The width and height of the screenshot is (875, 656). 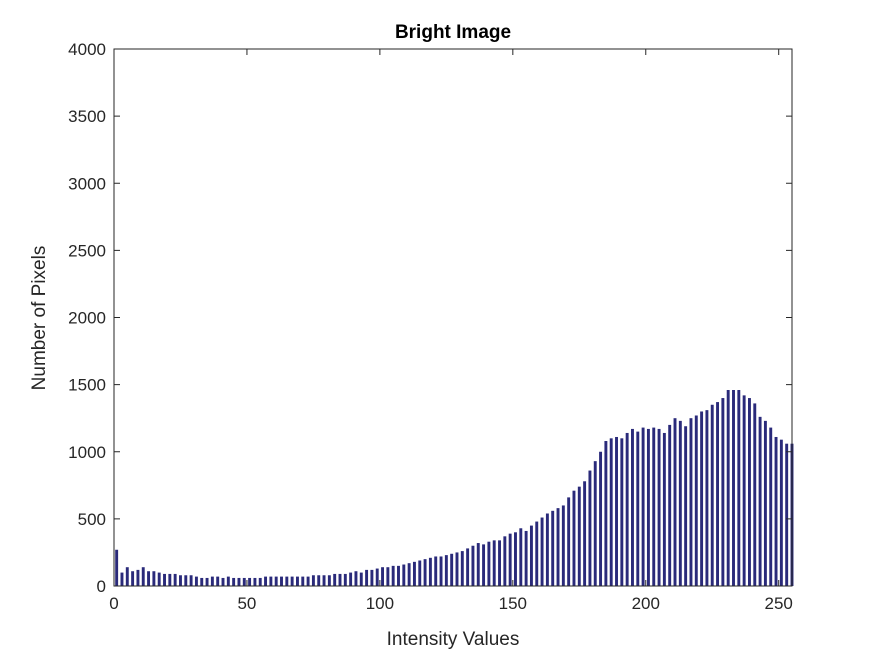 I want to click on x-tick-label: 200, so click(x=646, y=603).